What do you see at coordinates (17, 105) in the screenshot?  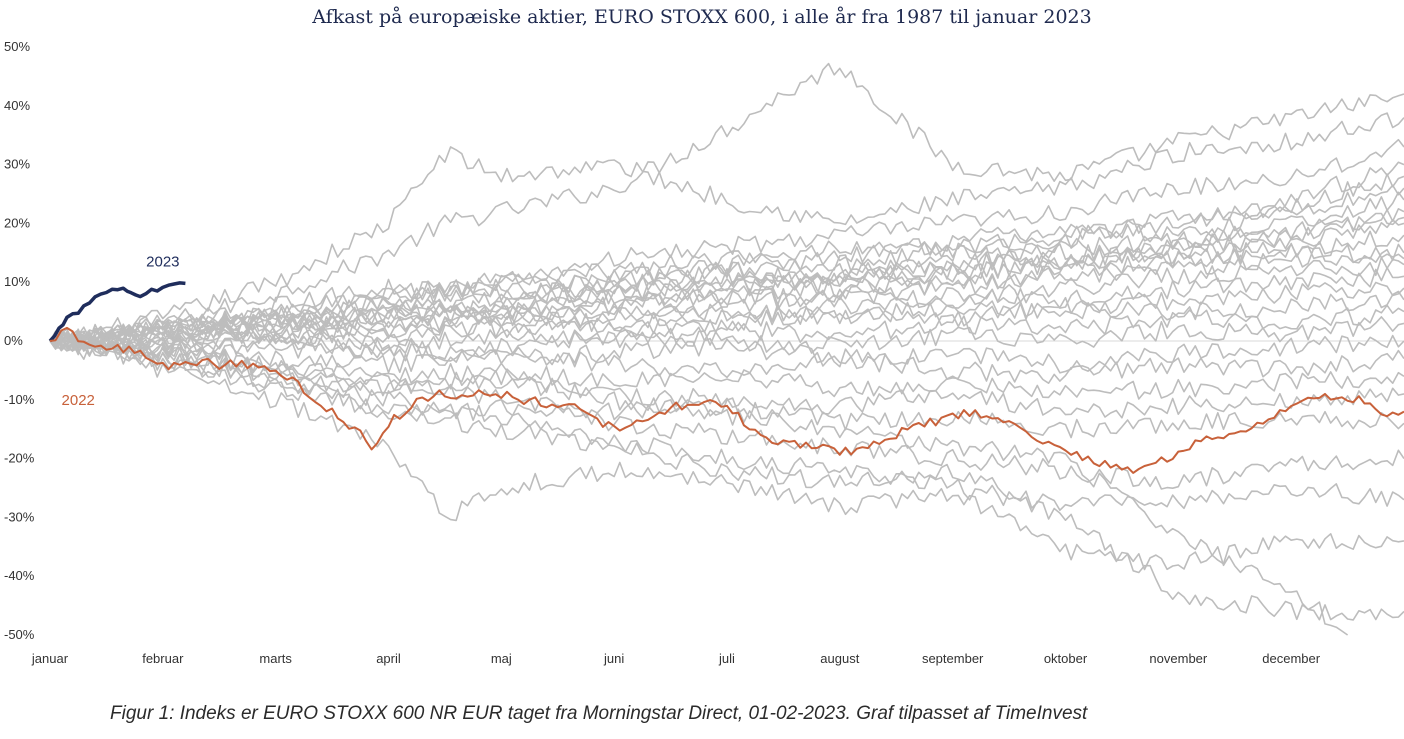 I see `y-tick-label: 40%` at bounding box center [17, 105].